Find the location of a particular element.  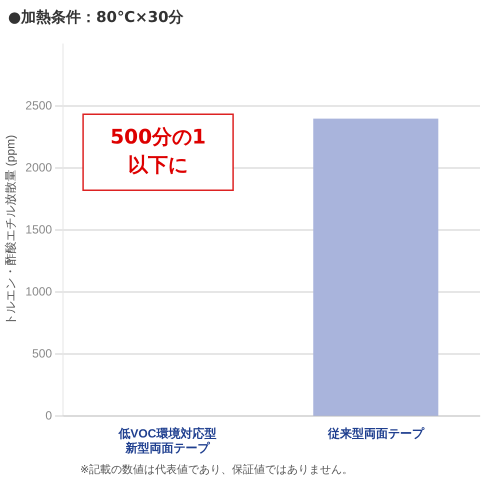

y-tick-label: 2500 is located at coordinates (38, 105).